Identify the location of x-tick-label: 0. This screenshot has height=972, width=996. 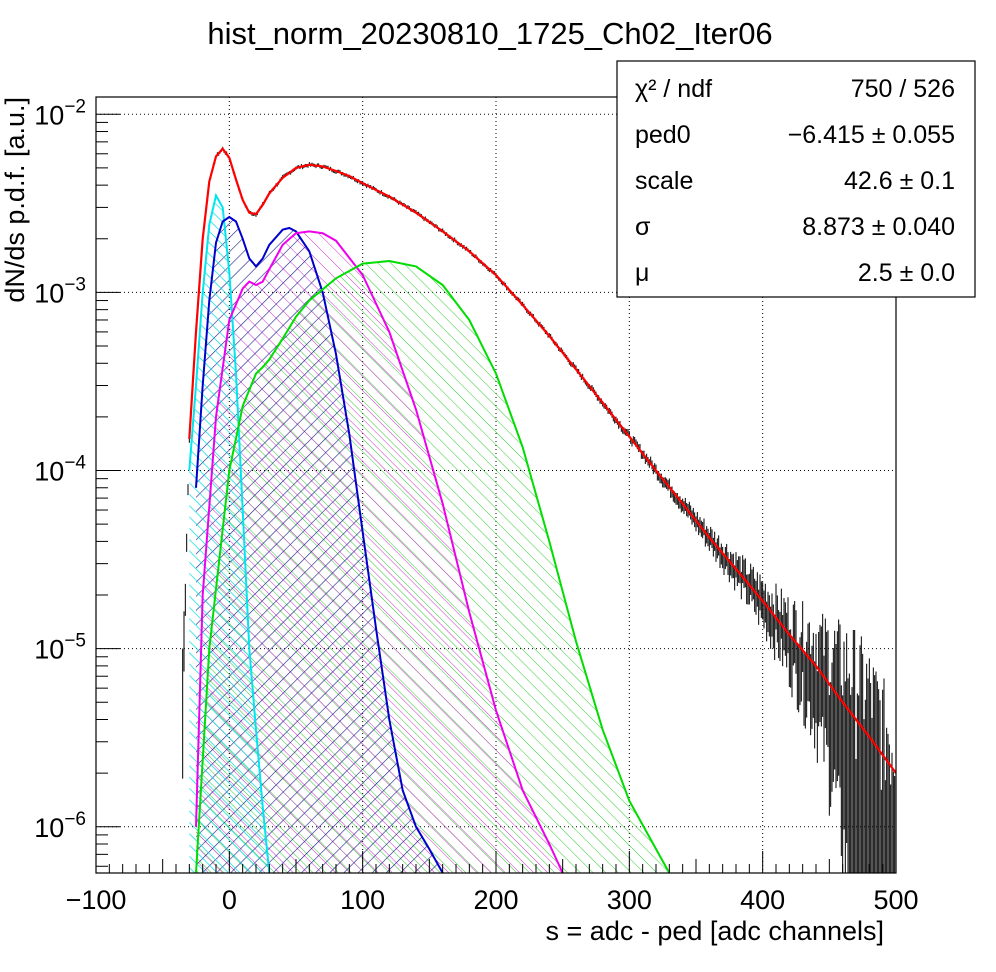
(229, 900).